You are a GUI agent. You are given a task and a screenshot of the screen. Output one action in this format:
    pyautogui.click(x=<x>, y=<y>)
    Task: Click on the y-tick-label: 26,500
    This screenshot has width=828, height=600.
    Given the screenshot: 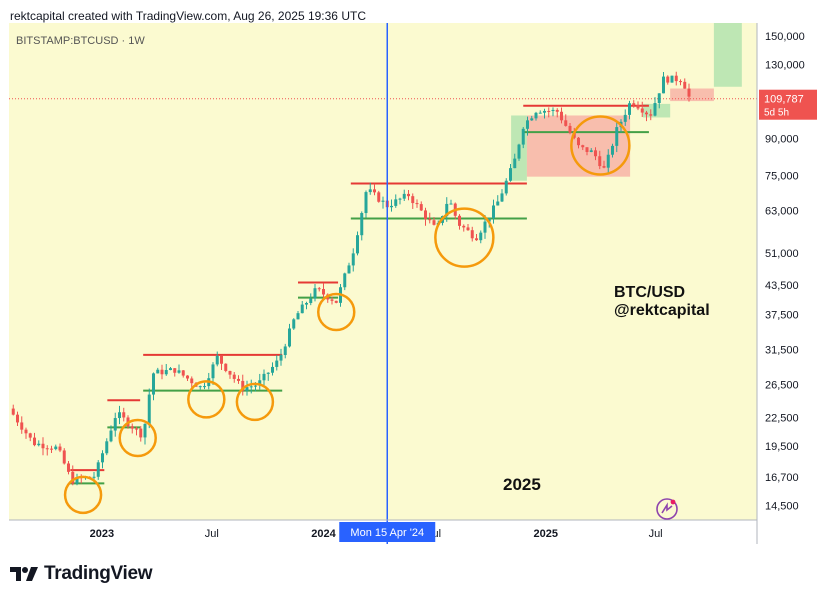 What is the action you would take?
    pyautogui.click(x=782, y=385)
    